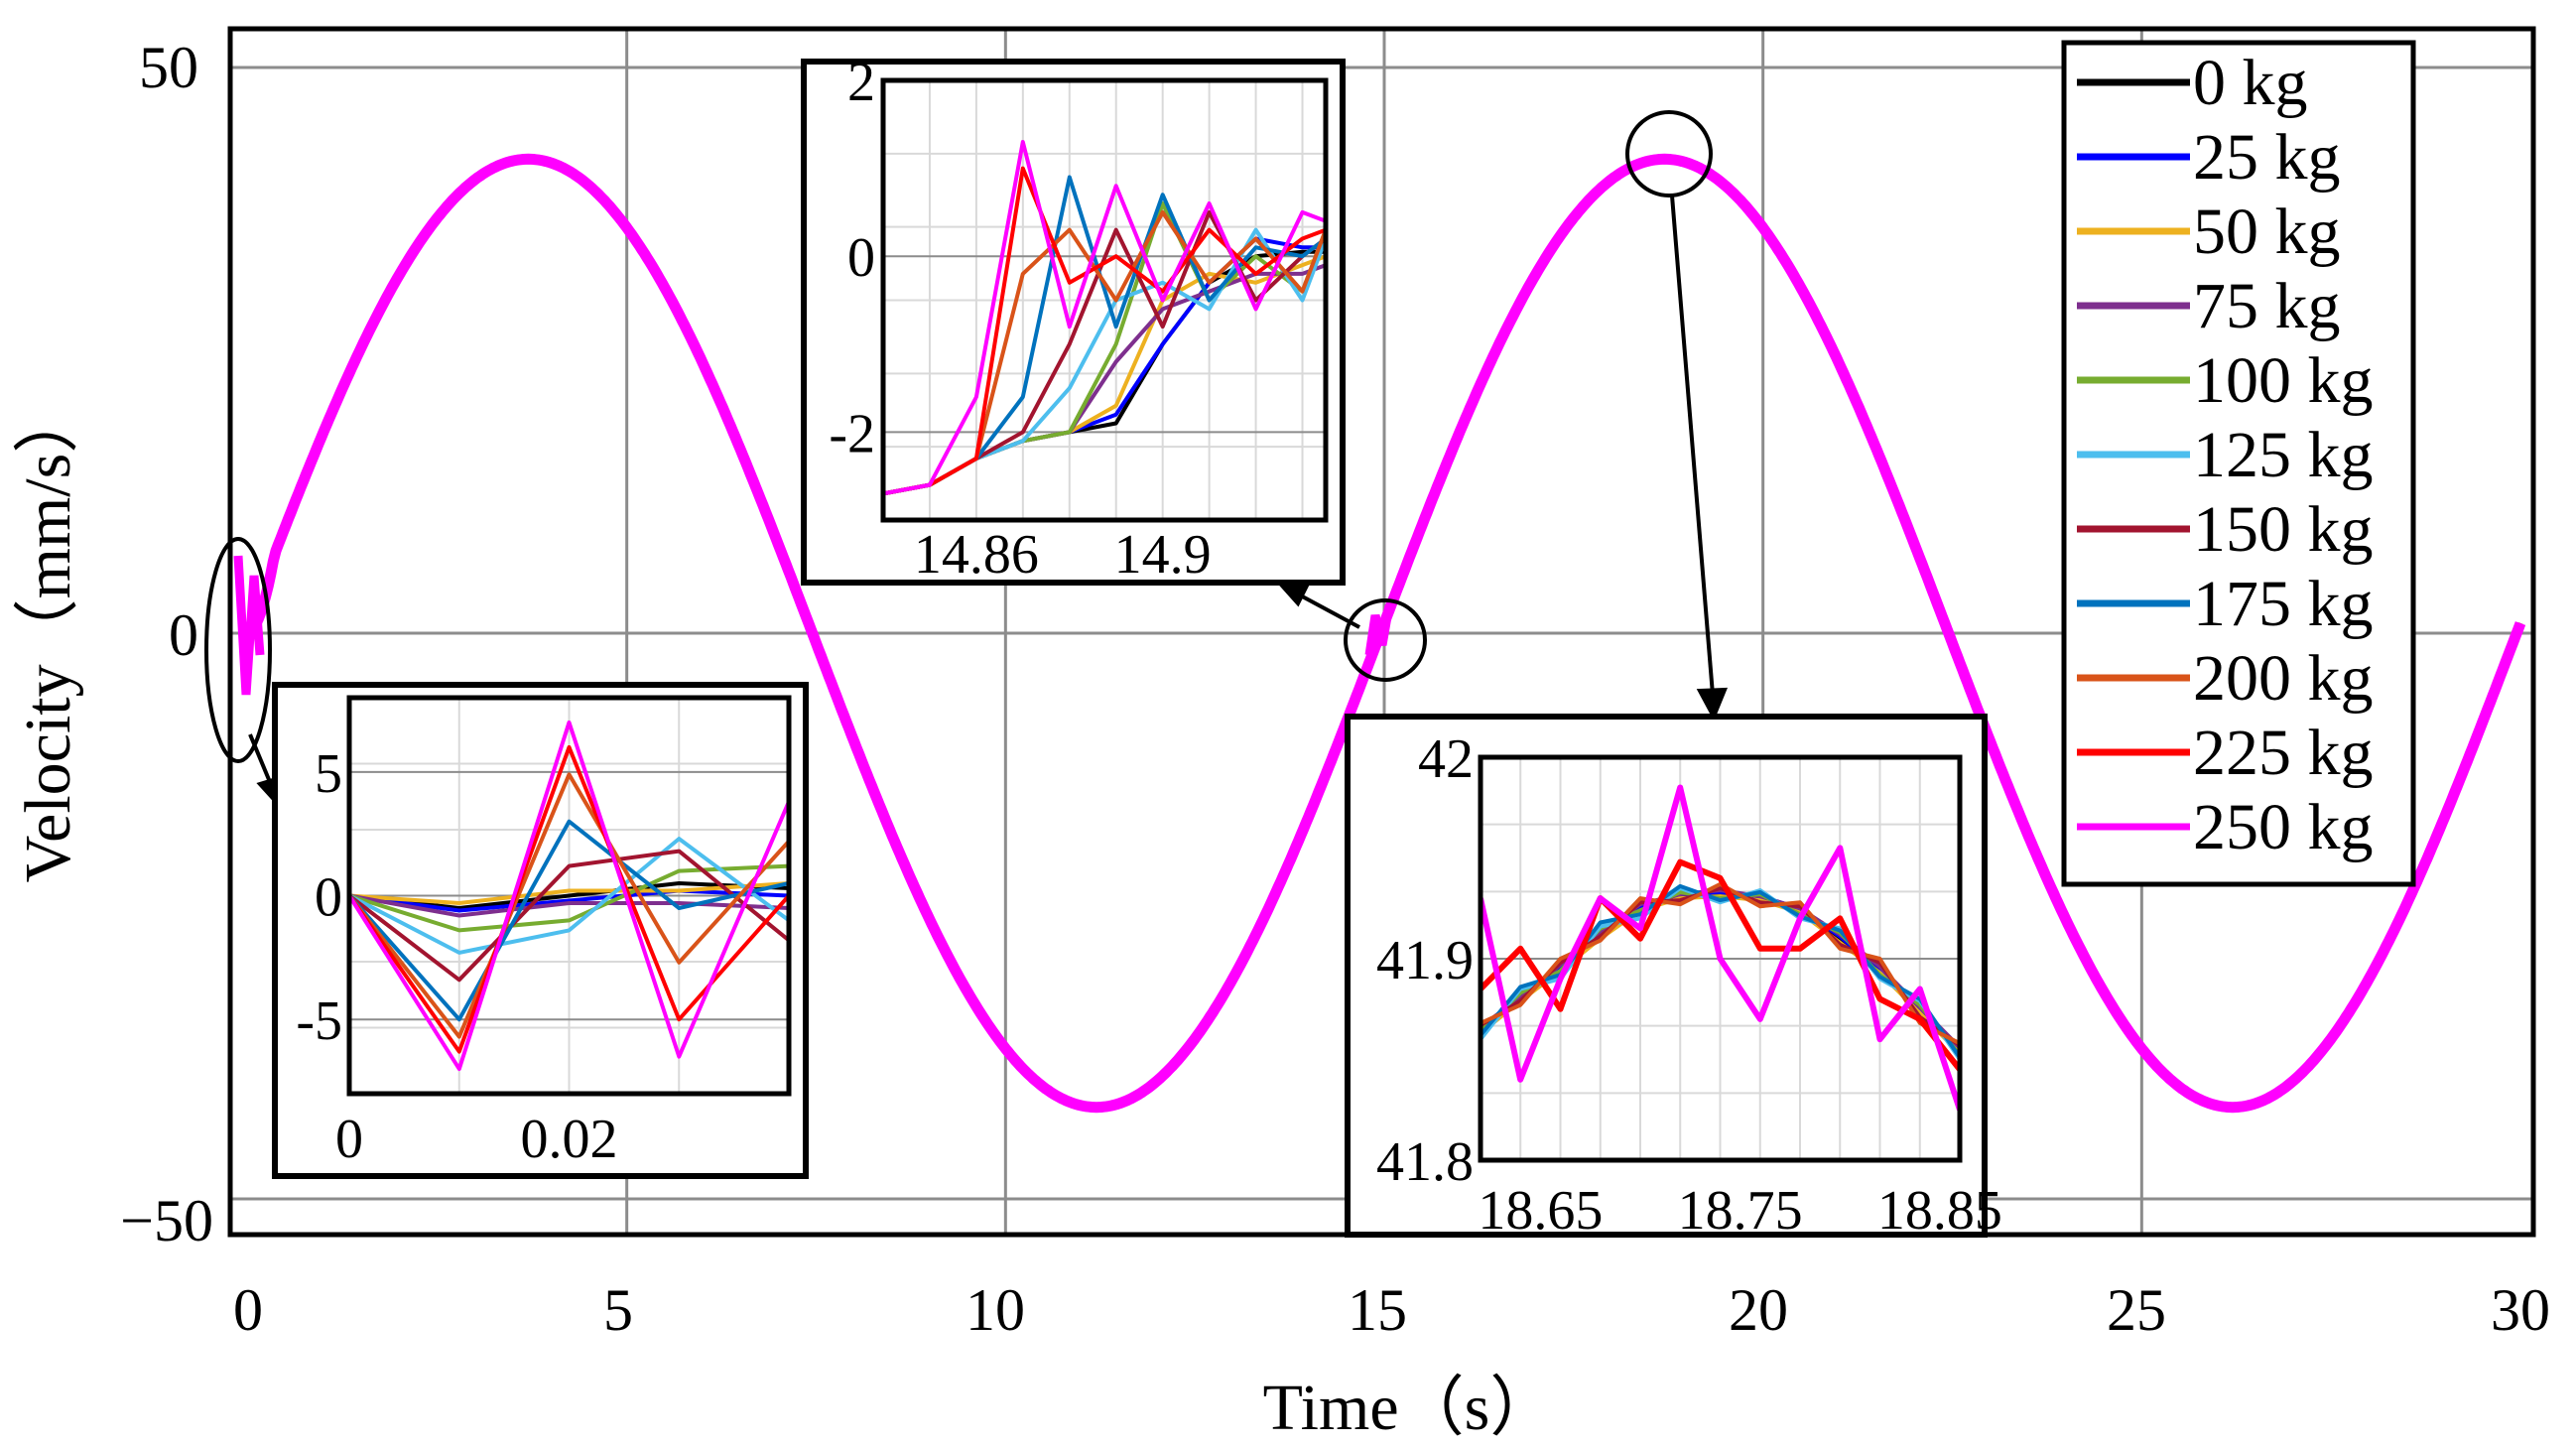 This screenshot has width=2576, height=1447. Describe the element at coordinates (996, 1310) in the screenshot. I see `x-tick-label: 10` at that location.